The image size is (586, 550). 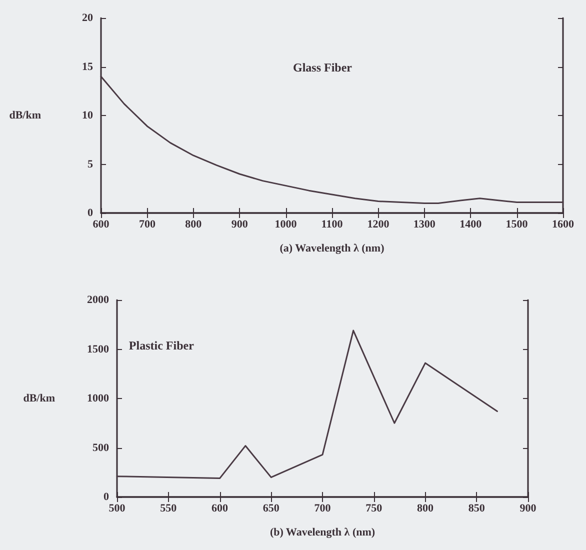 What do you see at coordinates (332, 248) in the screenshot?
I see `x-axis-title: (a) Wavelength λ (nm)` at bounding box center [332, 248].